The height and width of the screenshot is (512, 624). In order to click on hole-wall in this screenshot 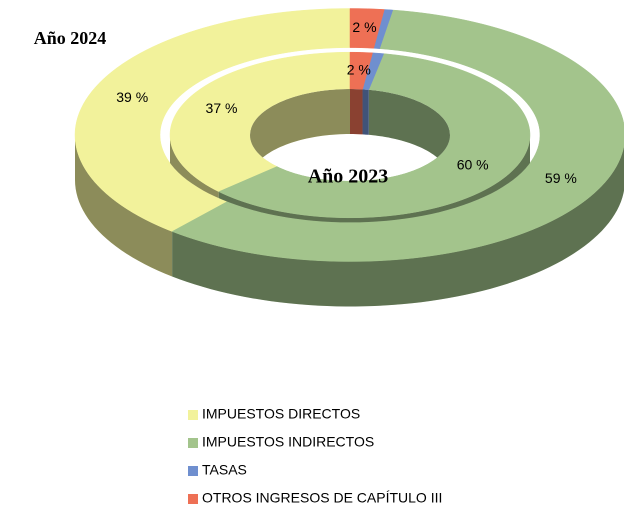, I will do `click(350, 135)`.